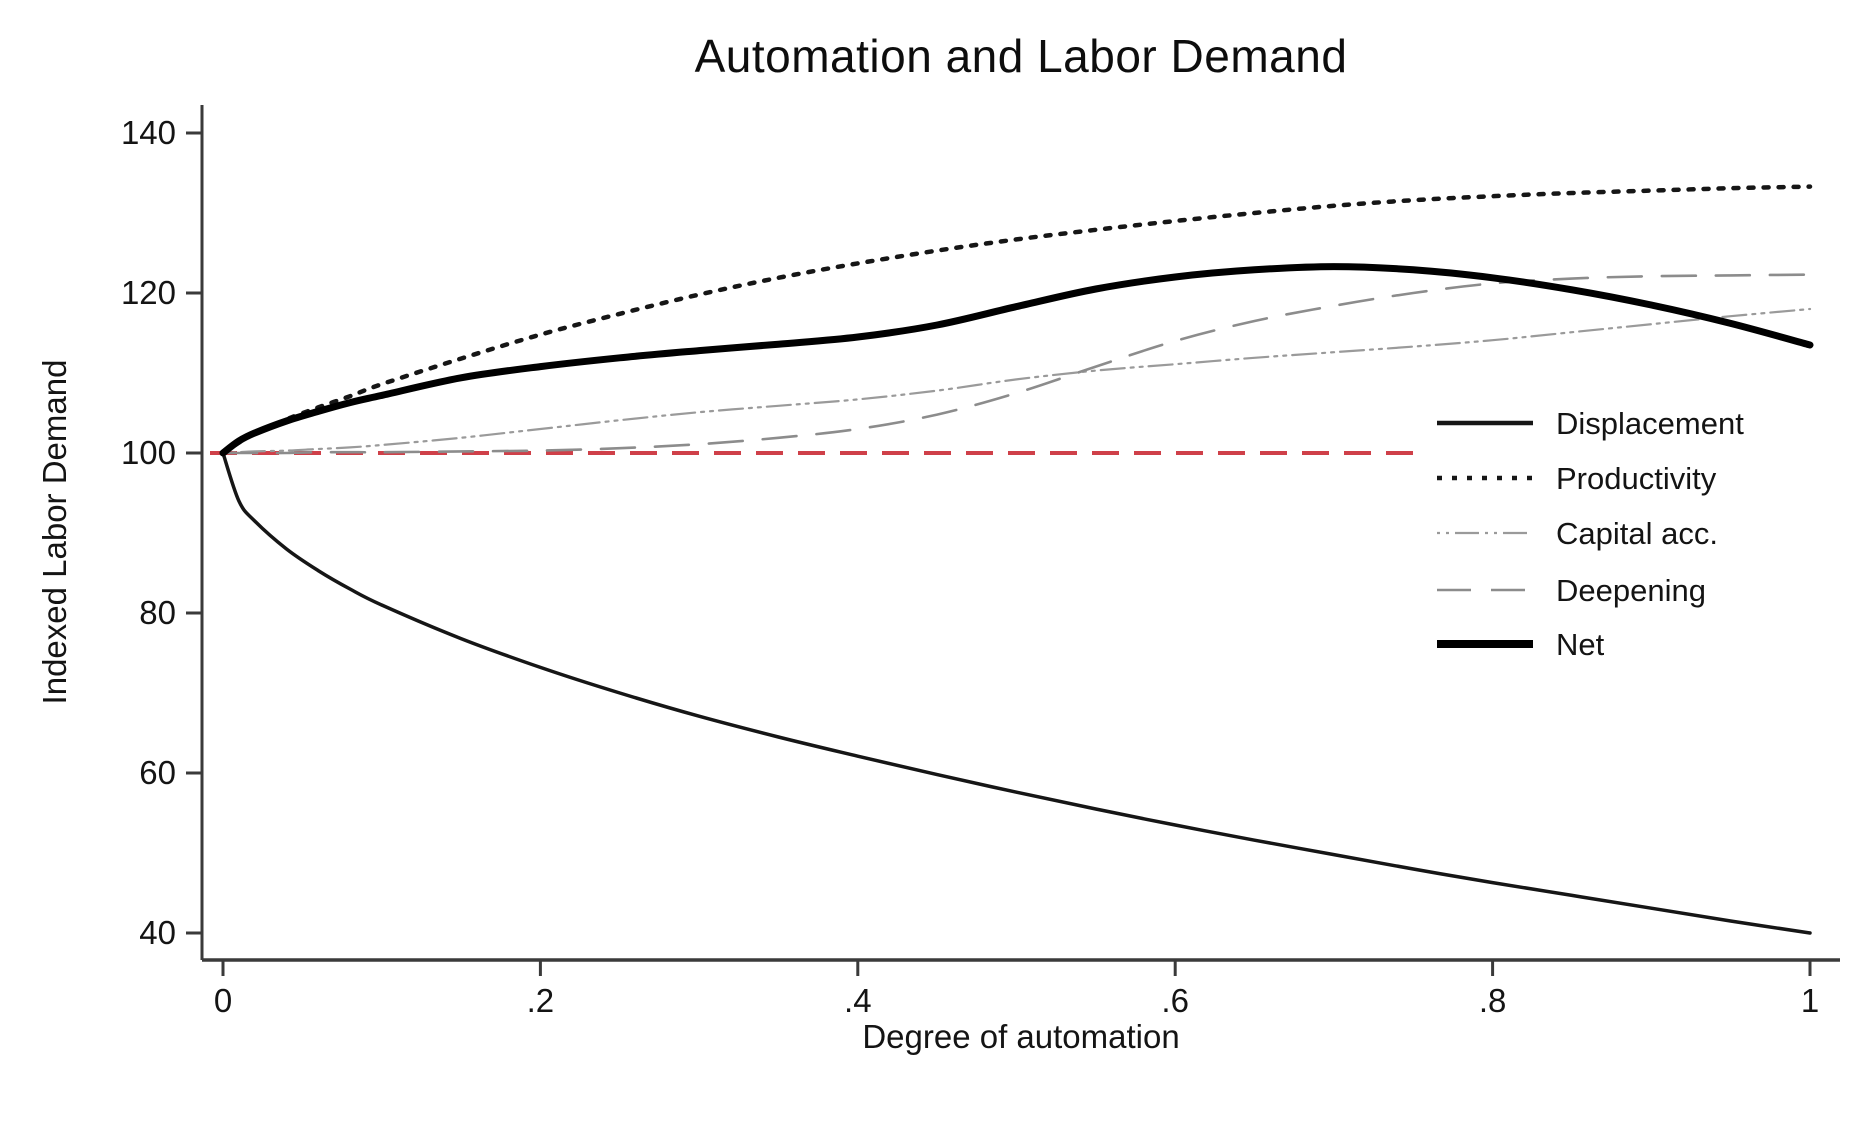 This screenshot has width=1872, height=1129. Describe the element at coordinates (148, 132) in the screenshot. I see `y-tick-label: 140` at that location.